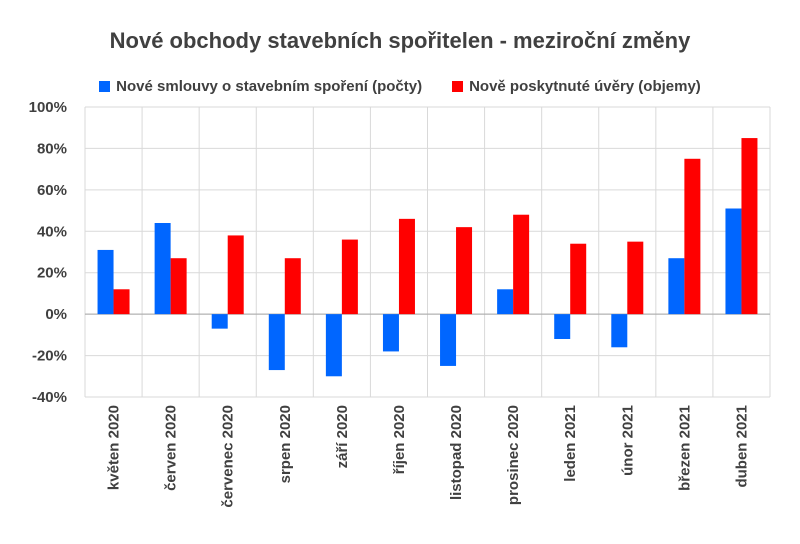 The width and height of the screenshot is (800, 544). Describe the element at coordinates (399, 439) in the screenshot. I see `x-tick-label: říjen 2020` at that location.